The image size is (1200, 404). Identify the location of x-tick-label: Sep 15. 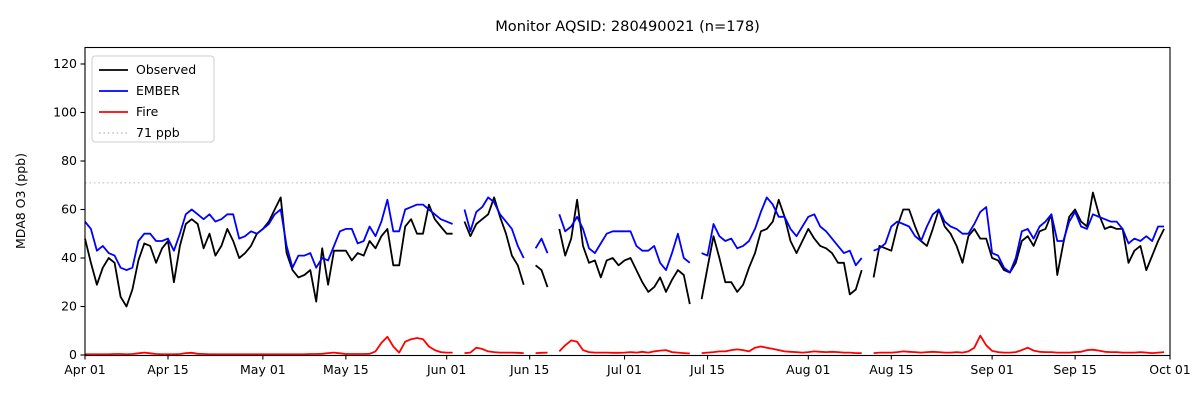
(1074, 369).